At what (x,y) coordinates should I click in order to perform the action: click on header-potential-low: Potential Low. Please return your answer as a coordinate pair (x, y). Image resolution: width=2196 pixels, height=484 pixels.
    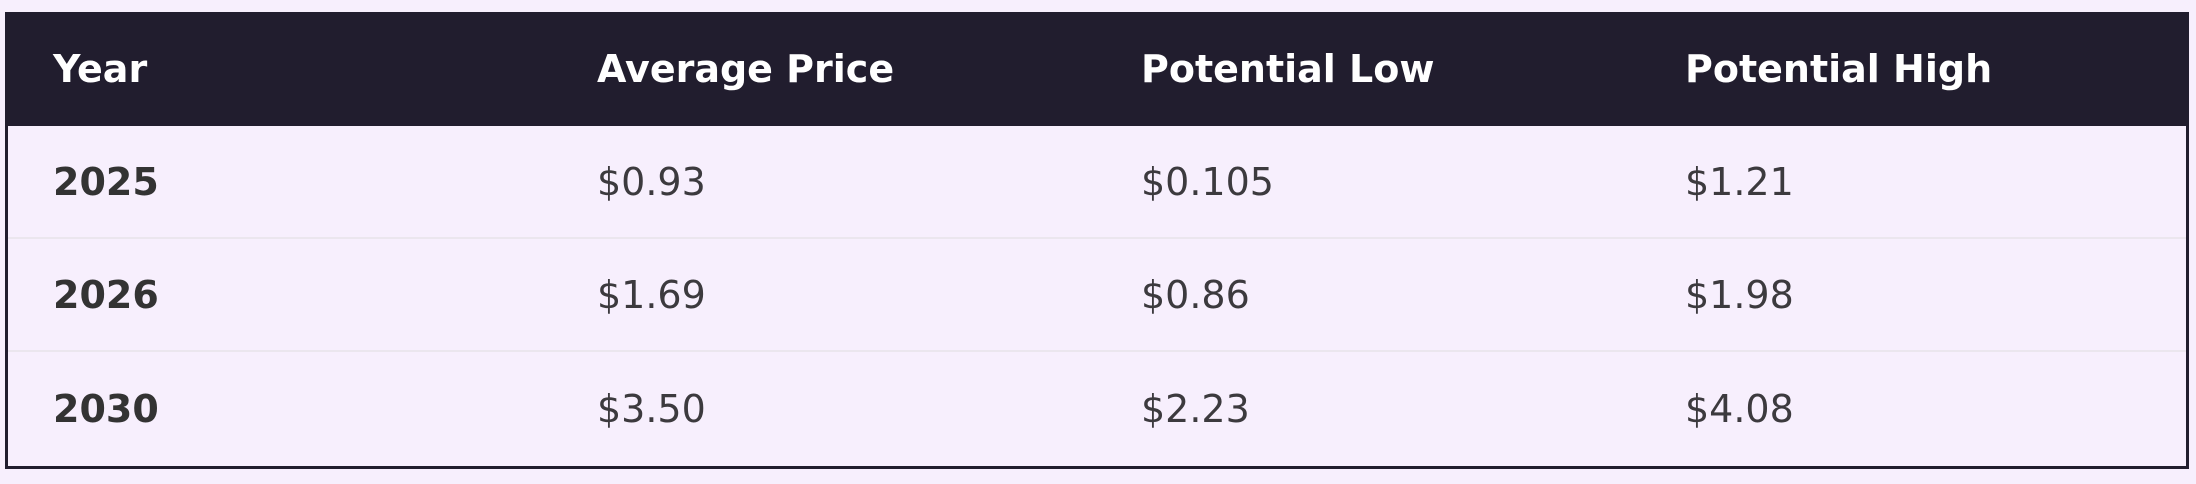
    Looking at the image, I should click on (1288, 69).